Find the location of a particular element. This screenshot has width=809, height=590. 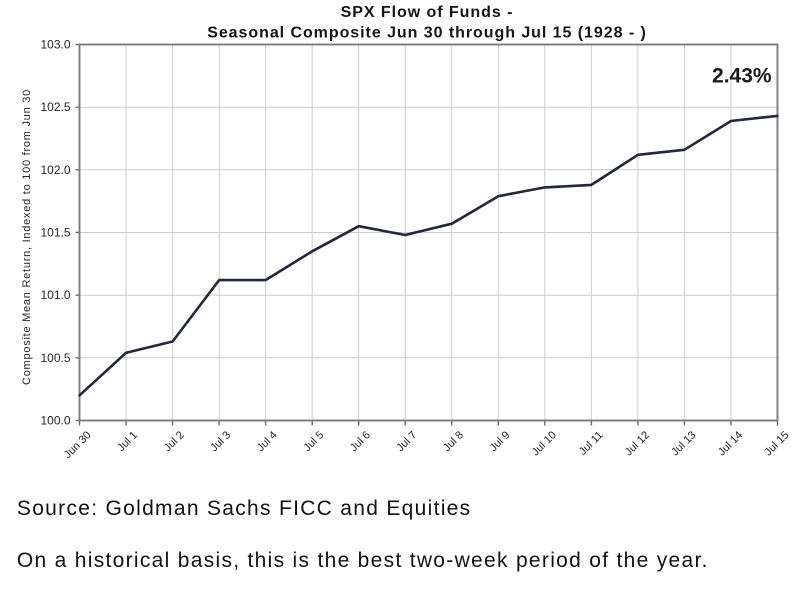

svg-text: 101.5 is located at coordinates (55, 233).